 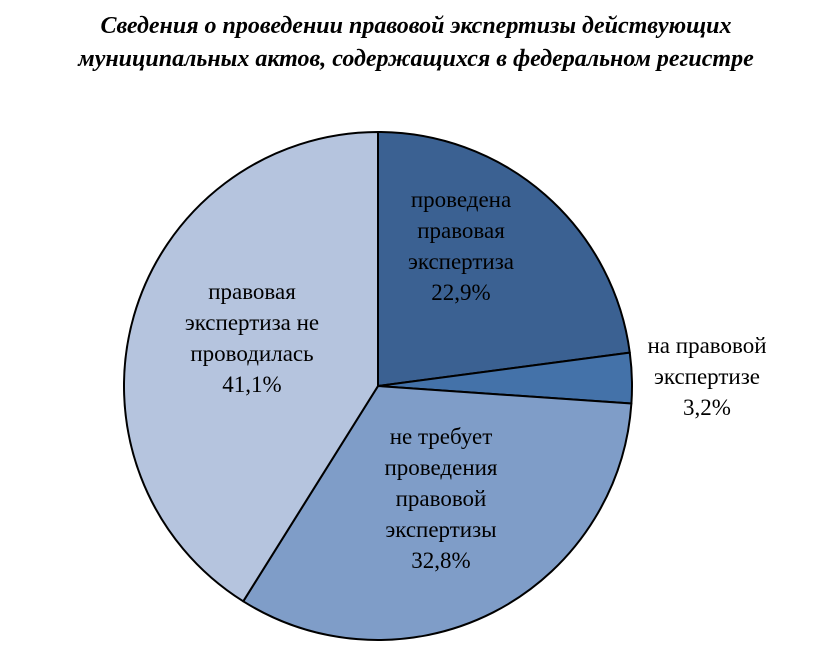 What do you see at coordinates (440, 529) in the screenshot?
I see `pie-slice-label-line: экспертизы` at bounding box center [440, 529].